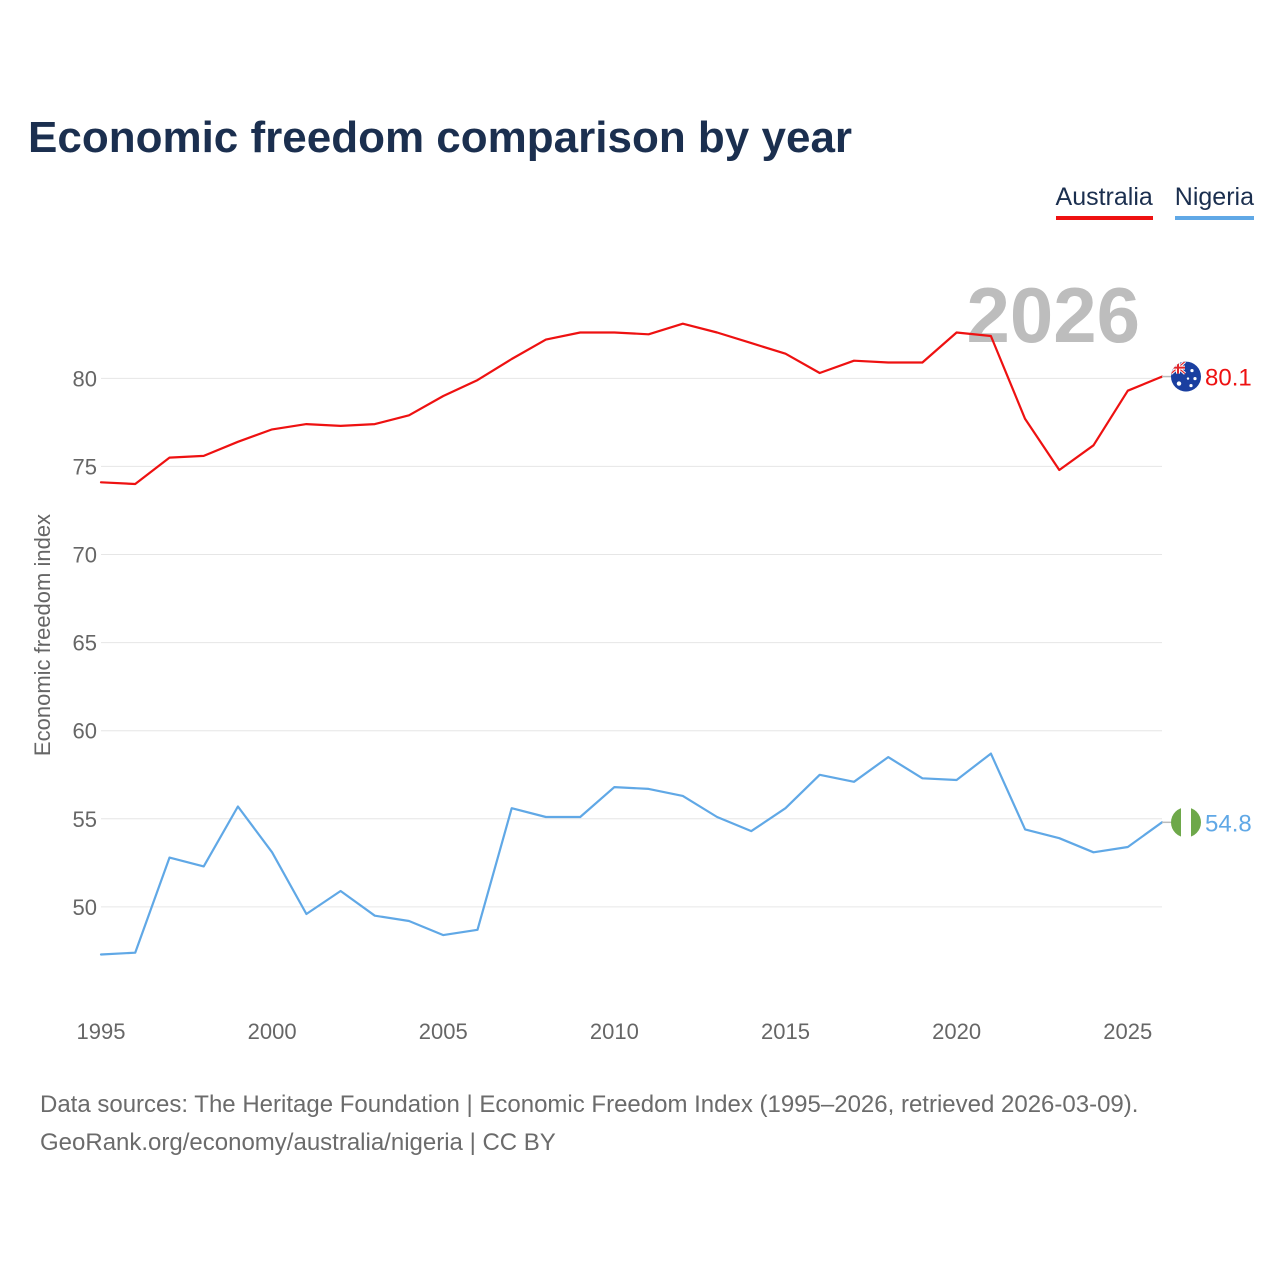 Image resolution: width=1280 pixels, height=1280 pixels. Describe the element at coordinates (272, 1031) in the screenshot. I see `x-tick-label: 2000` at that location.